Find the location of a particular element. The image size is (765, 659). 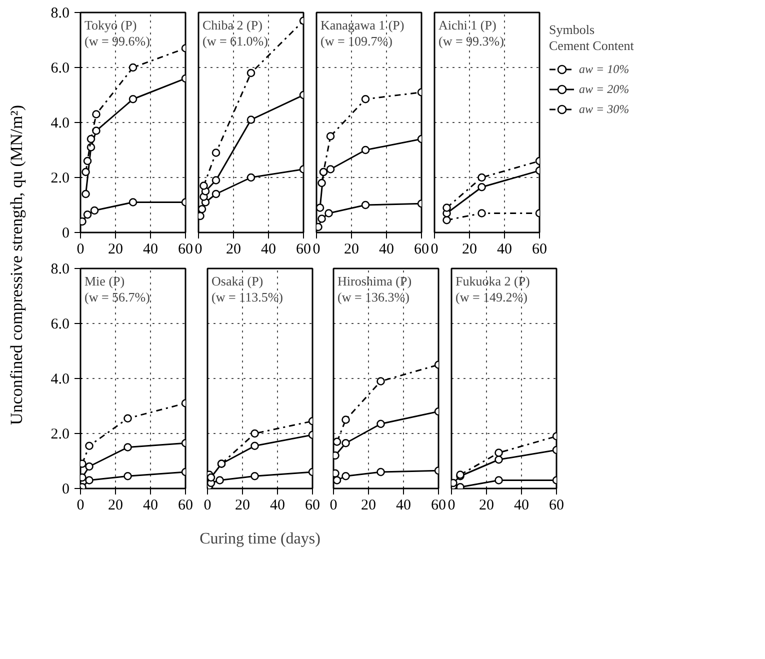

text: (w = 61.0%) is located at coordinates (235, 41).